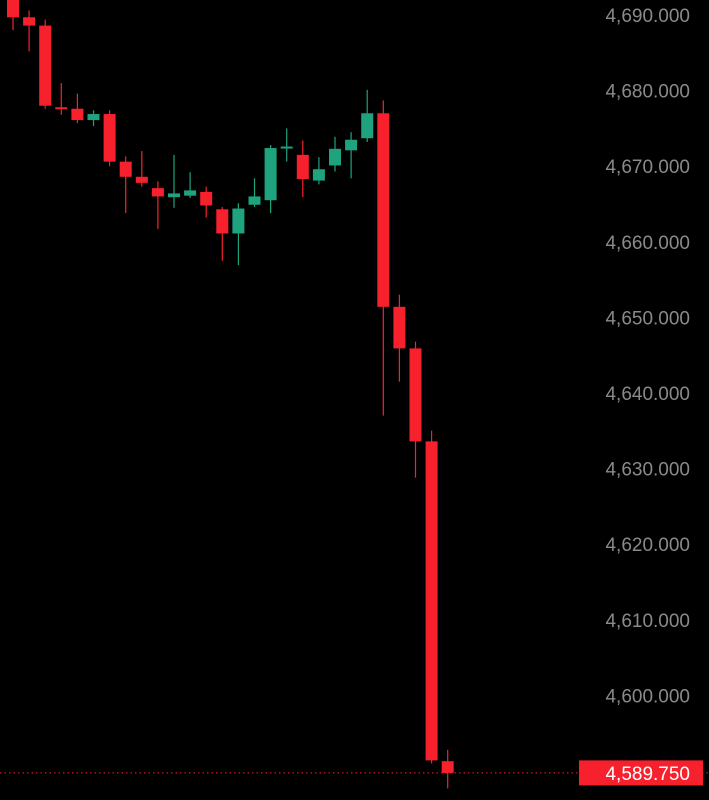 This screenshot has height=800, width=709. I want to click on y-tick-label: 4,640.000, so click(647, 394).